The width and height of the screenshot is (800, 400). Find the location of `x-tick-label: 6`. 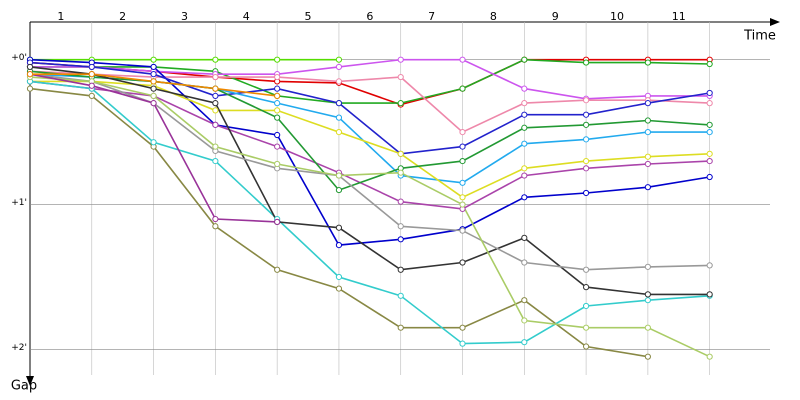

x-tick-label: 6 is located at coordinates (369, 16).